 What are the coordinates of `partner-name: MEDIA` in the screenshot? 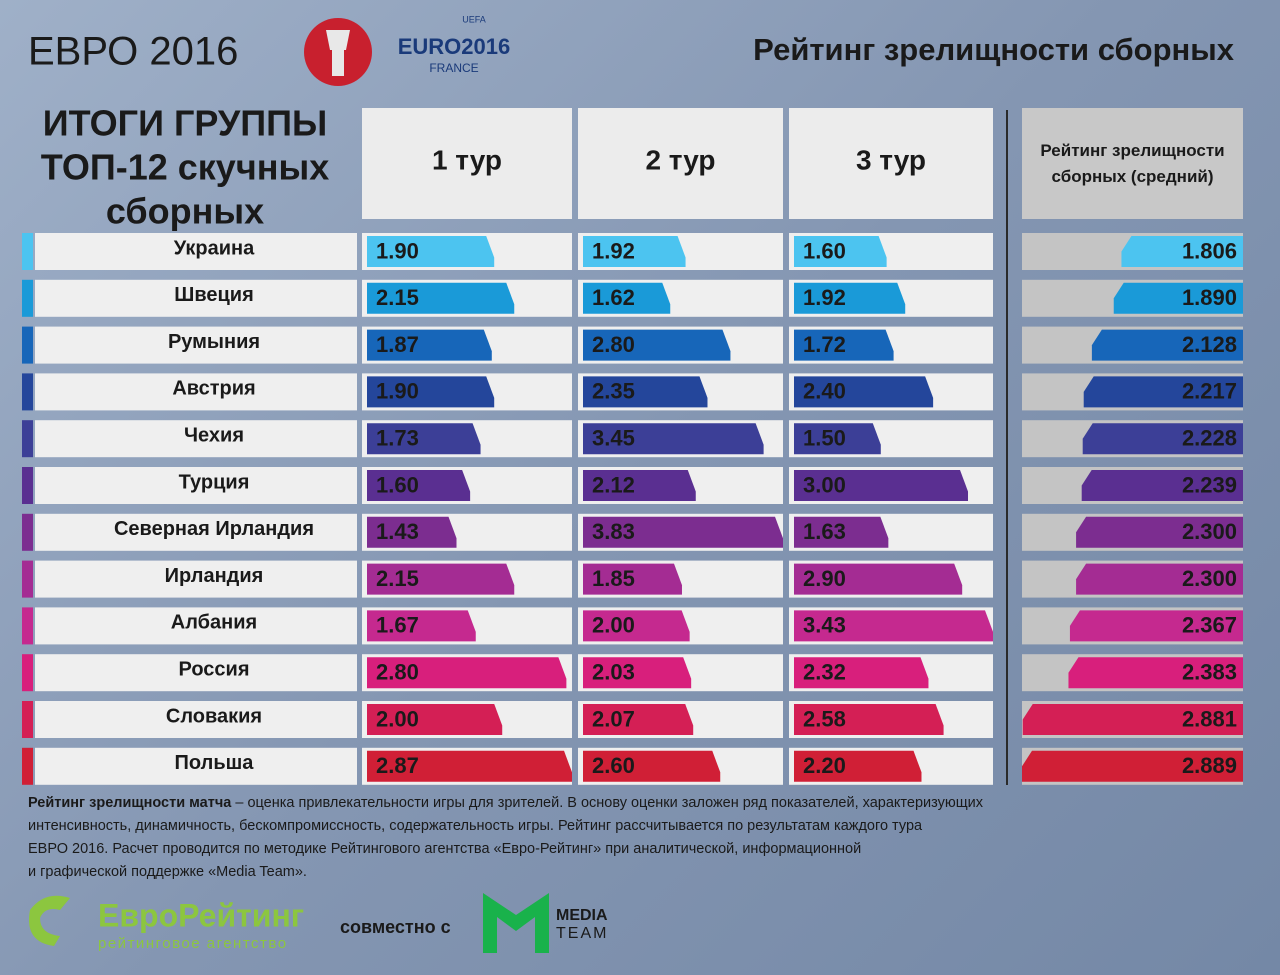 It's located at (582, 915).